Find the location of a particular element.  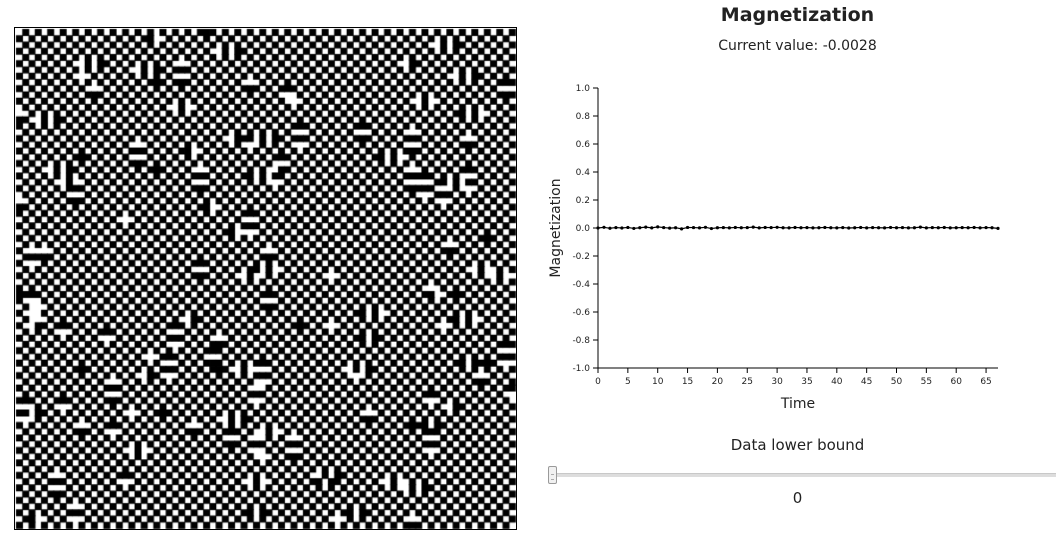

y-tick-label: -0.4 is located at coordinates (581, 285).